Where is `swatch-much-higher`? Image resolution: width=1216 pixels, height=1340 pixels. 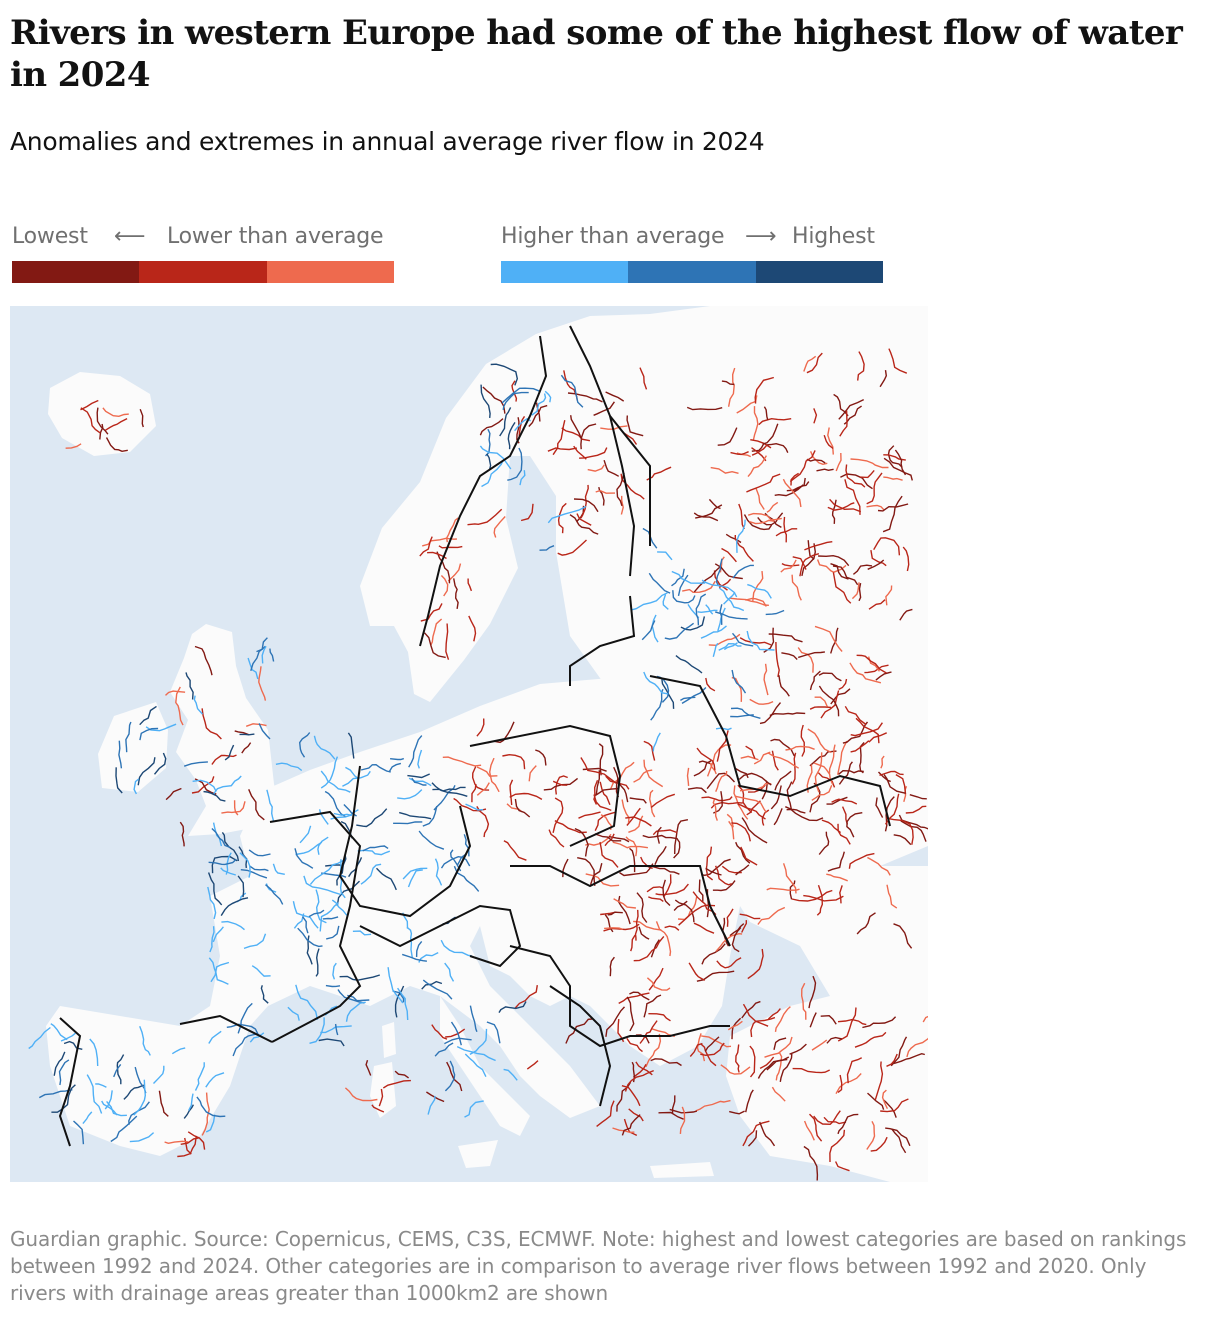 swatch-much-higher is located at coordinates (692, 272).